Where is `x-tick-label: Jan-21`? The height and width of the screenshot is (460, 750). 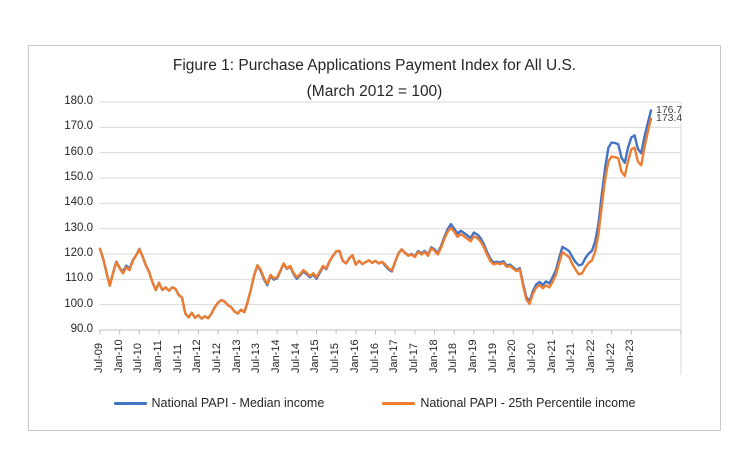
x-tick-label: Jan-21 is located at coordinates (551, 356).